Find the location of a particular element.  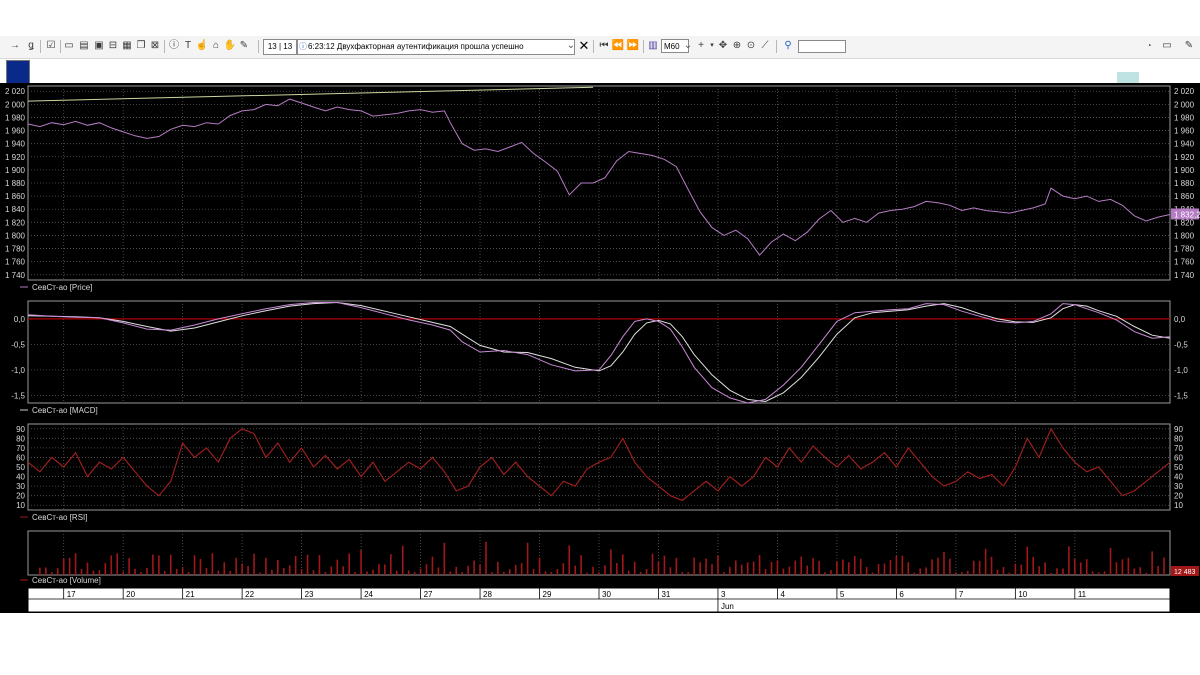

rsi-tick-label-left: 90 is located at coordinates (20, 429).